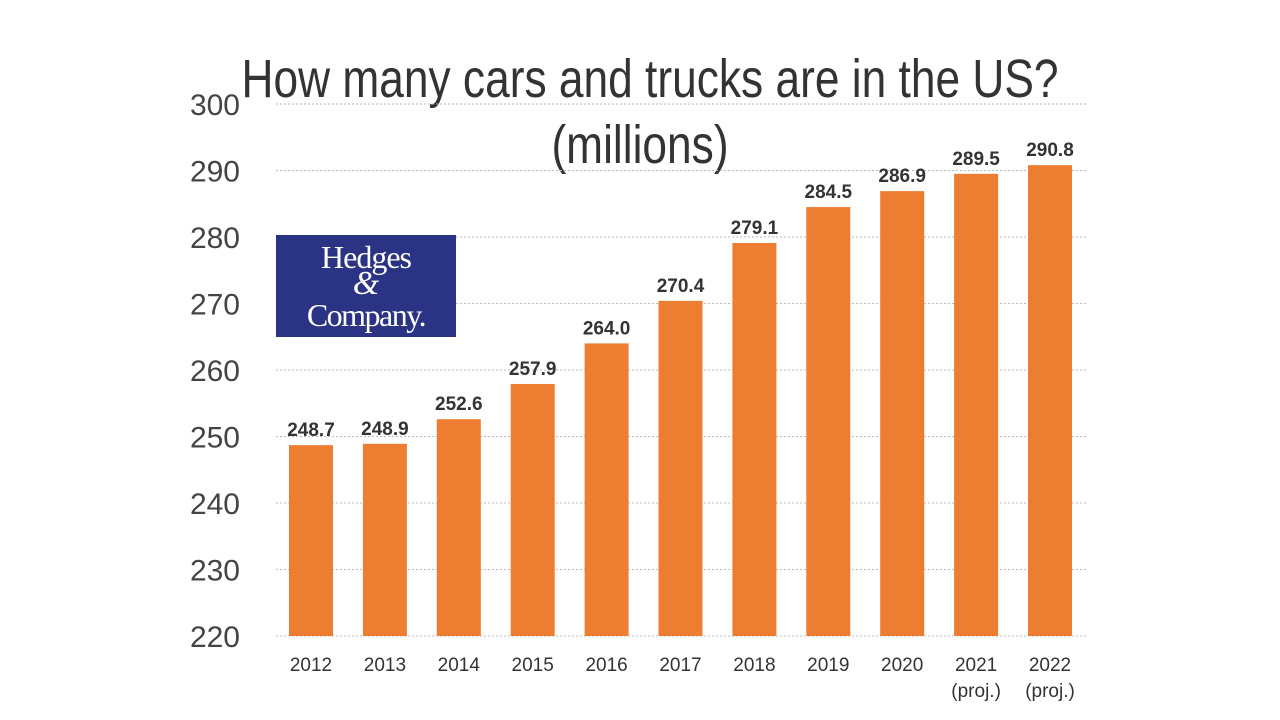  Describe the element at coordinates (640, 145) in the screenshot. I see `chart-subtitle: (millions)` at that location.